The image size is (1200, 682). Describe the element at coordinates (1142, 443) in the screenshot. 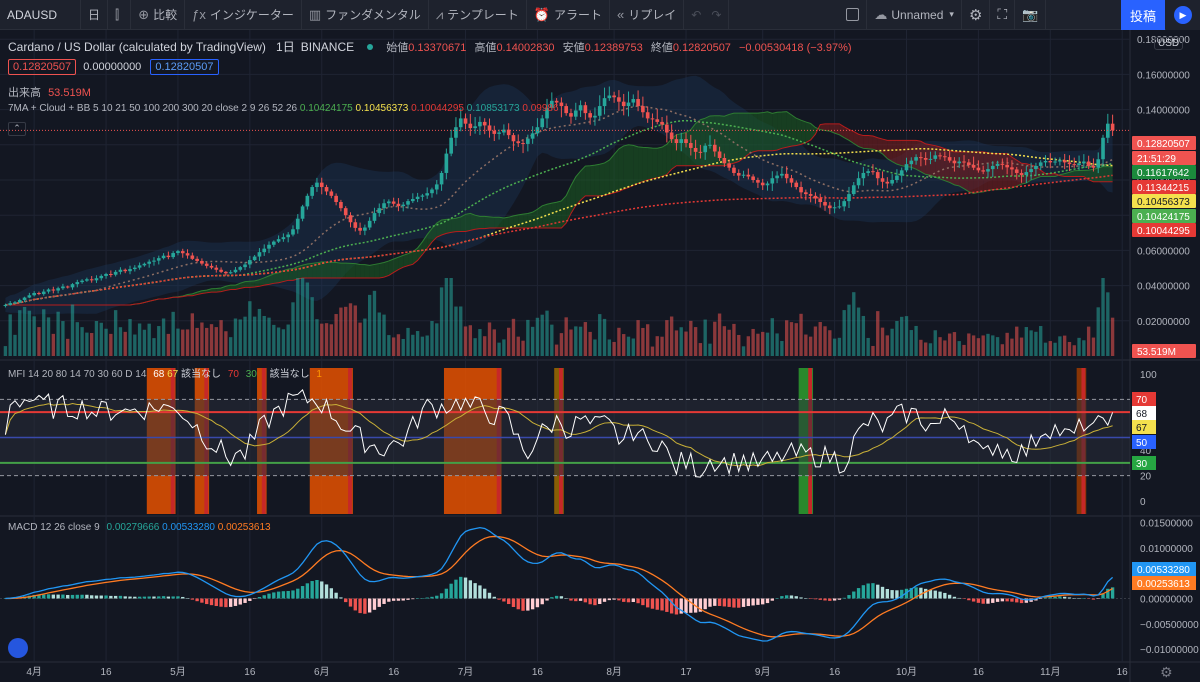

I see `mfi-label-text: 50` at that location.